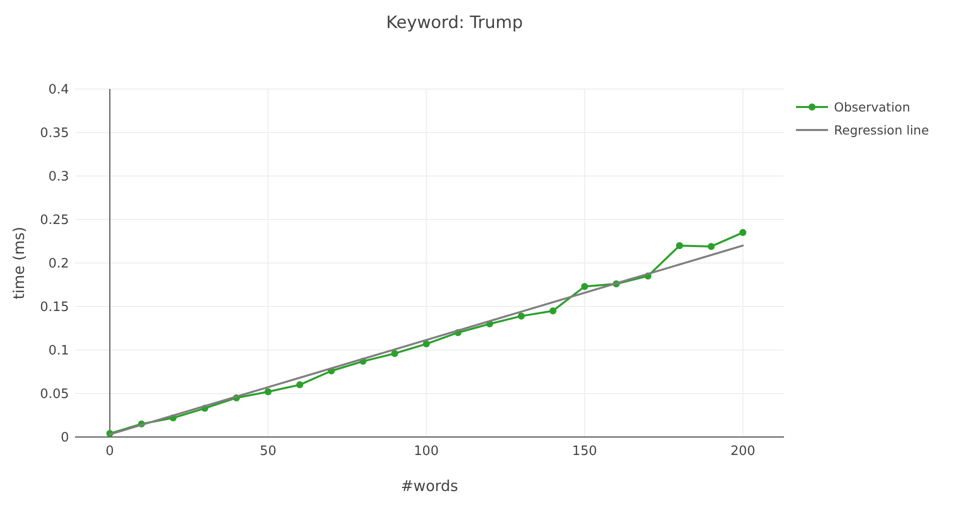 The height and width of the screenshot is (505, 959). Describe the element at coordinates (110, 451) in the screenshot. I see `x-tick-label: 0` at that location.